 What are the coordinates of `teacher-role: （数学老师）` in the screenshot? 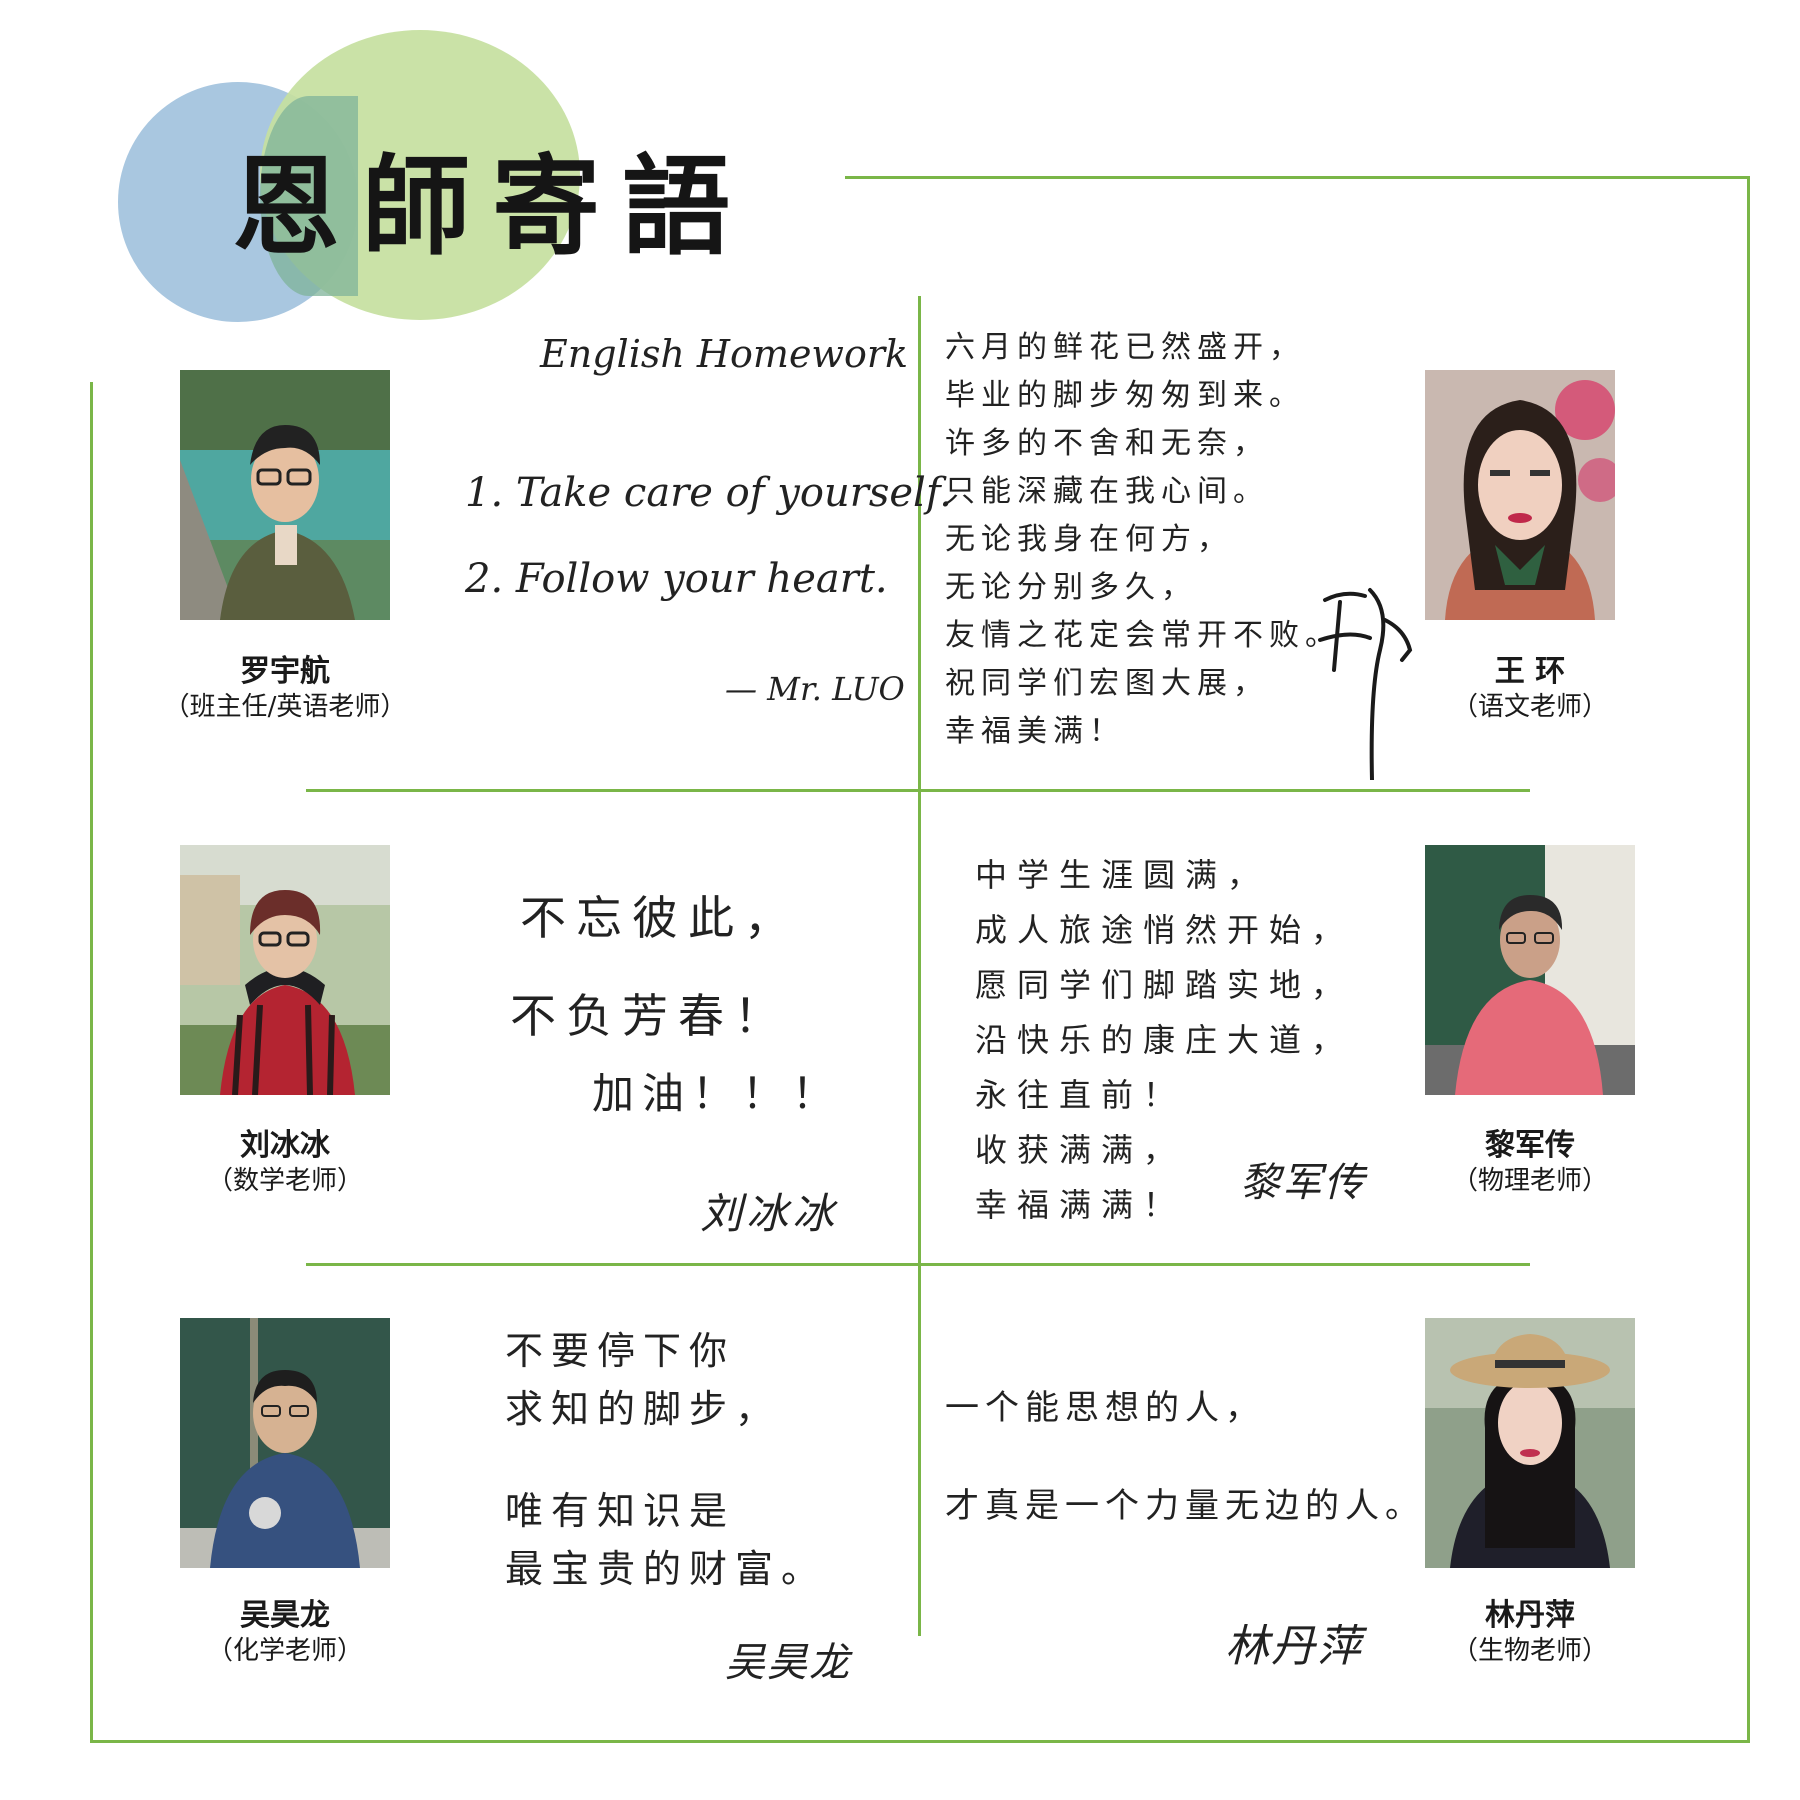 It's located at (284, 1181).